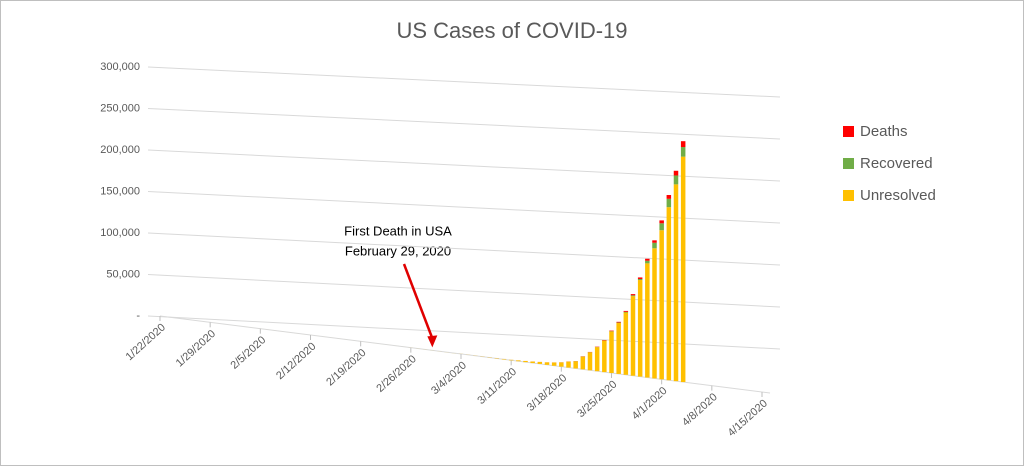  I want to click on y-tick-label: 100,000, so click(120, 233).